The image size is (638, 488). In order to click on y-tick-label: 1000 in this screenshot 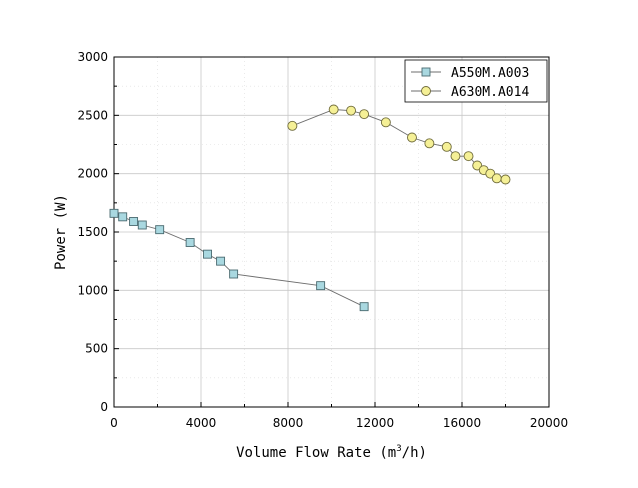, I will do `click(92, 290)`.